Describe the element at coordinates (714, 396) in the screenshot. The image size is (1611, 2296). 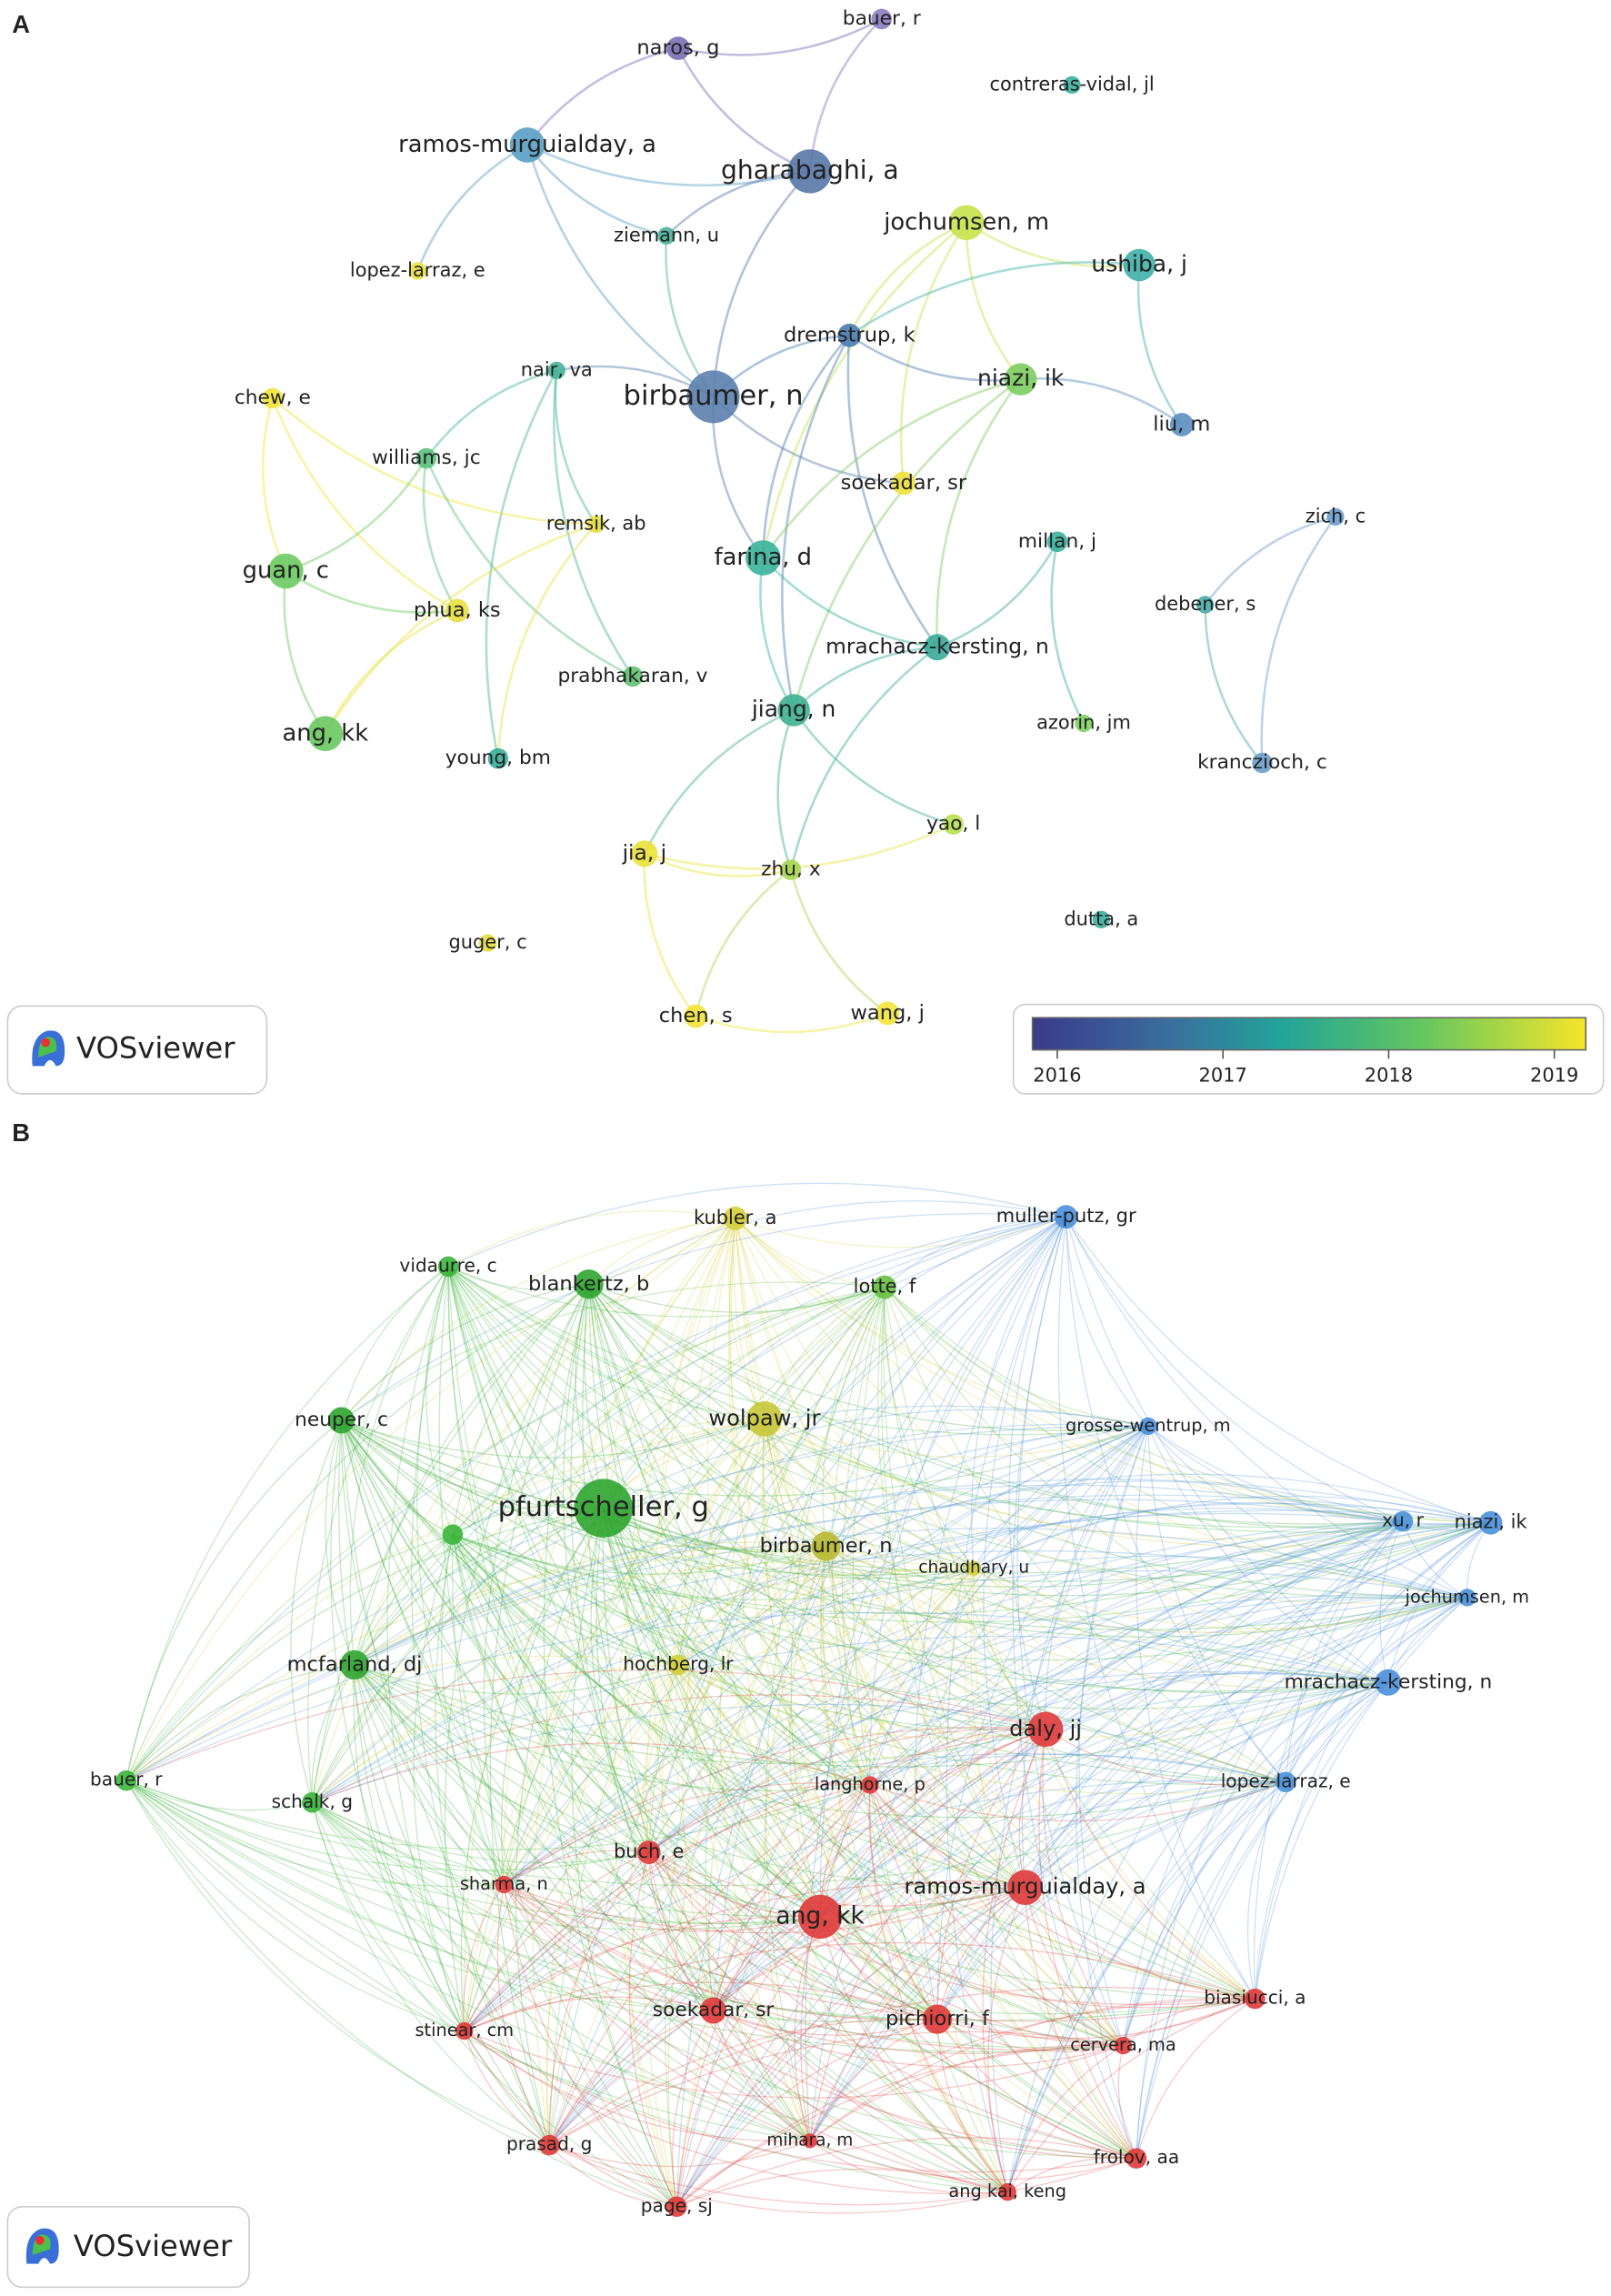
I see `node-label: birbaumer, n` at that location.